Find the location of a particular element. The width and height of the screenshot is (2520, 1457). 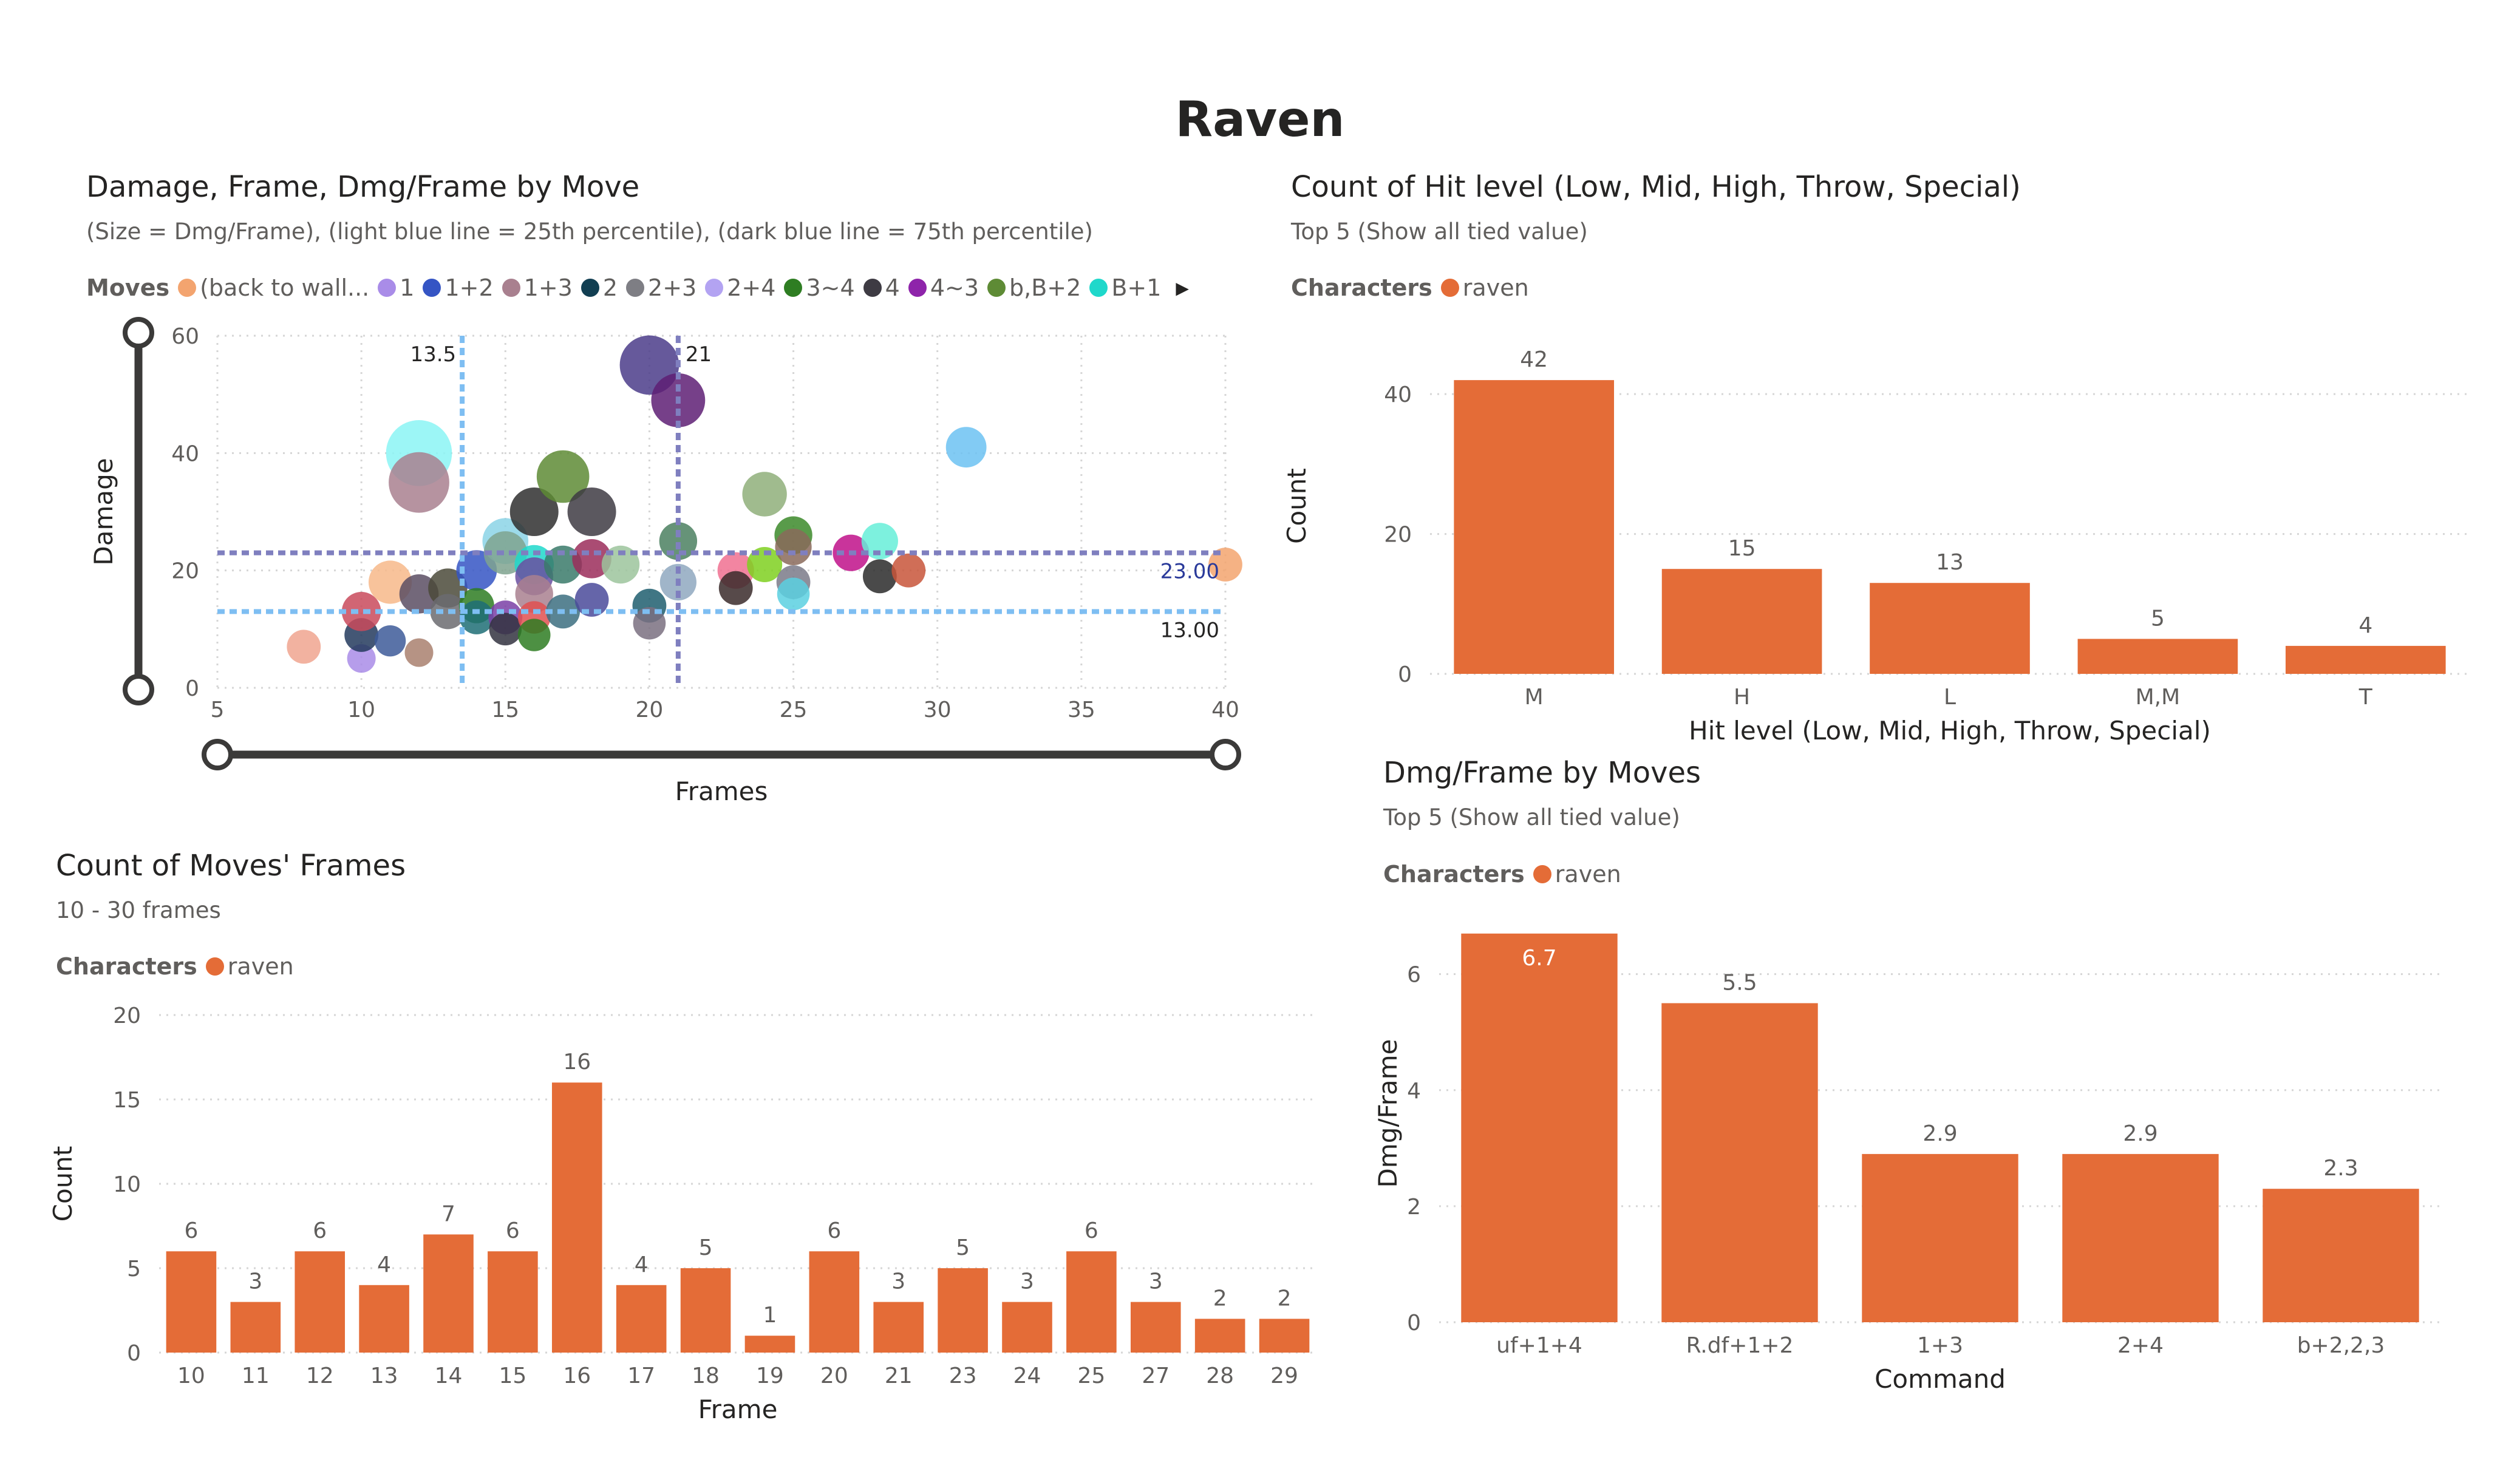

legend-item: 1 is located at coordinates (396, 287).